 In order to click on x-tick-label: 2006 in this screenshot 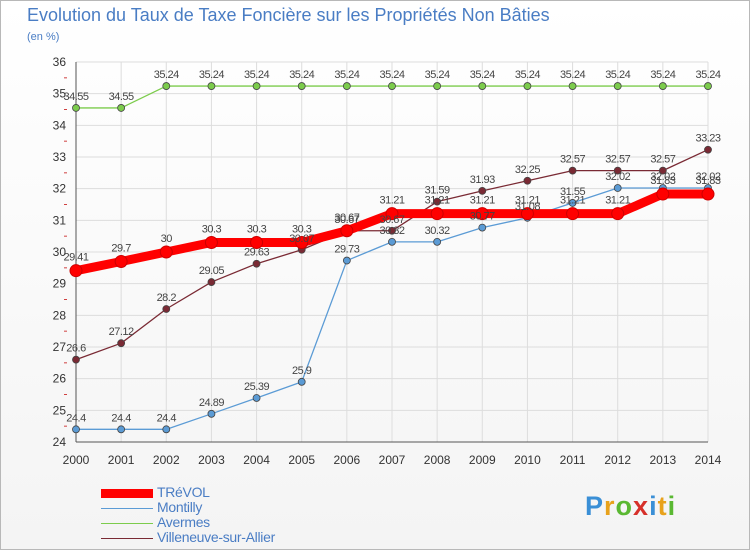, I will do `click(347, 460)`.